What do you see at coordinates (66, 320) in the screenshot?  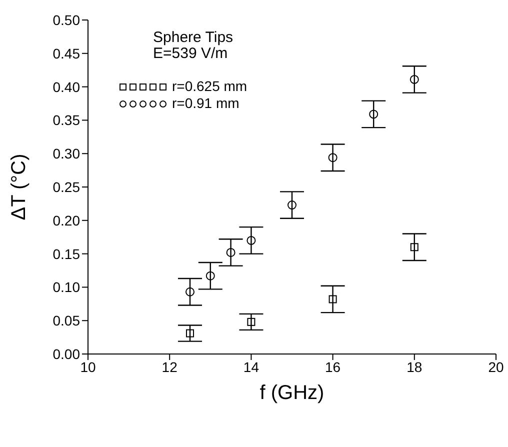 I see `y-tick-label: 0.05` at bounding box center [66, 320].